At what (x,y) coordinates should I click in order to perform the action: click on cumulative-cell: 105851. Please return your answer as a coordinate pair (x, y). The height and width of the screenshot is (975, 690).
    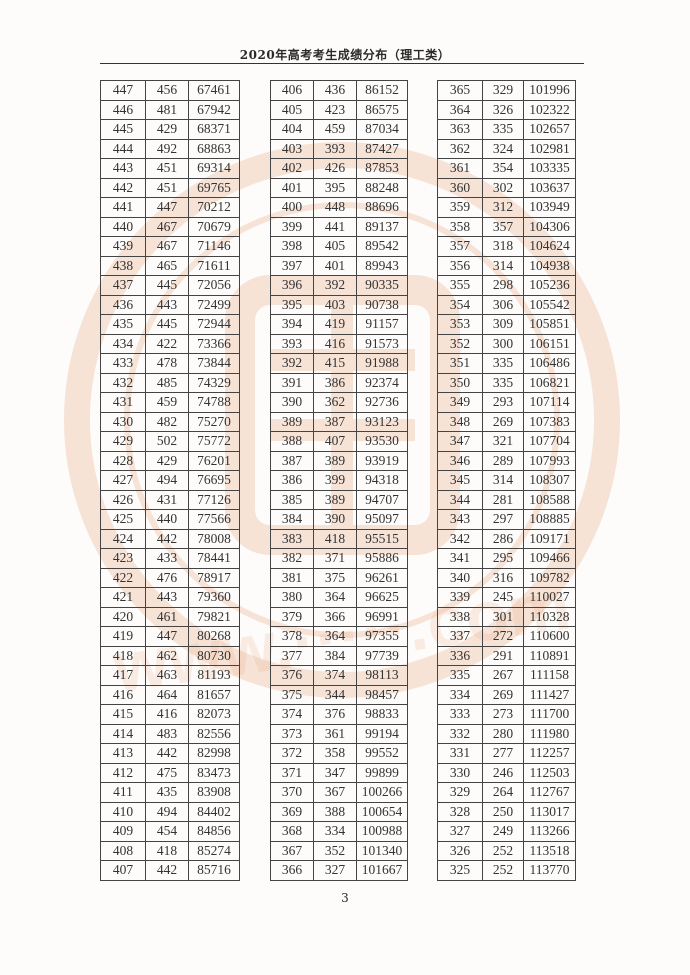
    Looking at the image, I should click on (549, 324).